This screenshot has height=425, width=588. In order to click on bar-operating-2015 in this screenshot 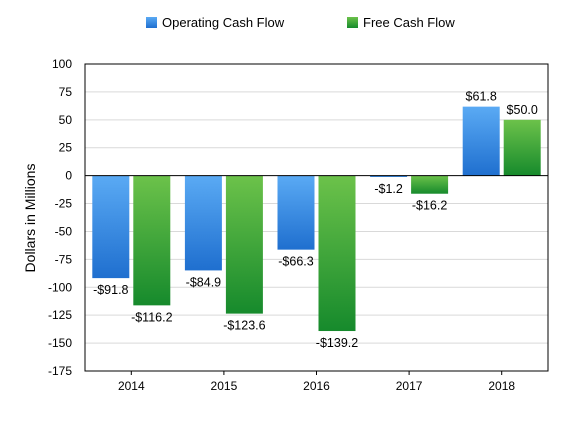, I will do `click(203, 223)`.